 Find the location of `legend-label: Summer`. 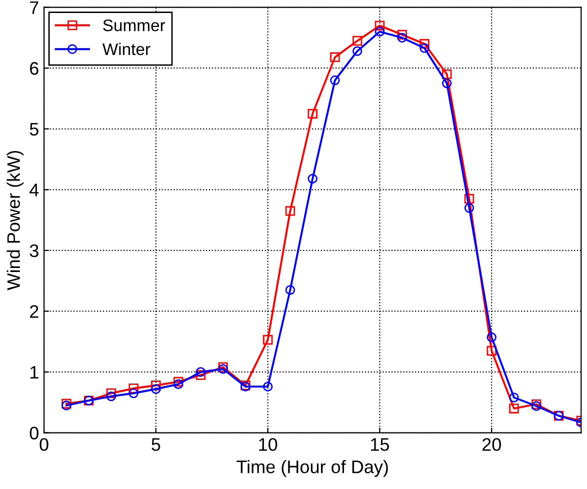

legend-label: Summer is located at coordinates (134, 25).